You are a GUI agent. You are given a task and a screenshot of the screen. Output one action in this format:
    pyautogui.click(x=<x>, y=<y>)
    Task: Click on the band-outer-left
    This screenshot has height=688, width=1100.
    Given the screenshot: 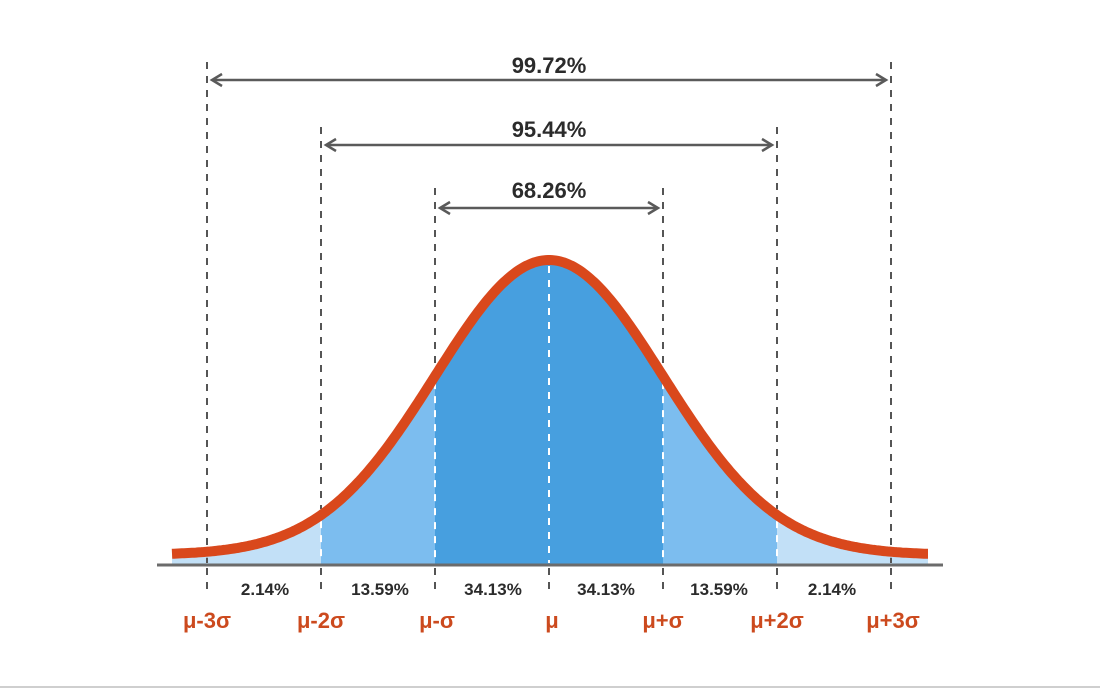 What is the action you would take?
    pyautogui.click(x=246, y=412)
    